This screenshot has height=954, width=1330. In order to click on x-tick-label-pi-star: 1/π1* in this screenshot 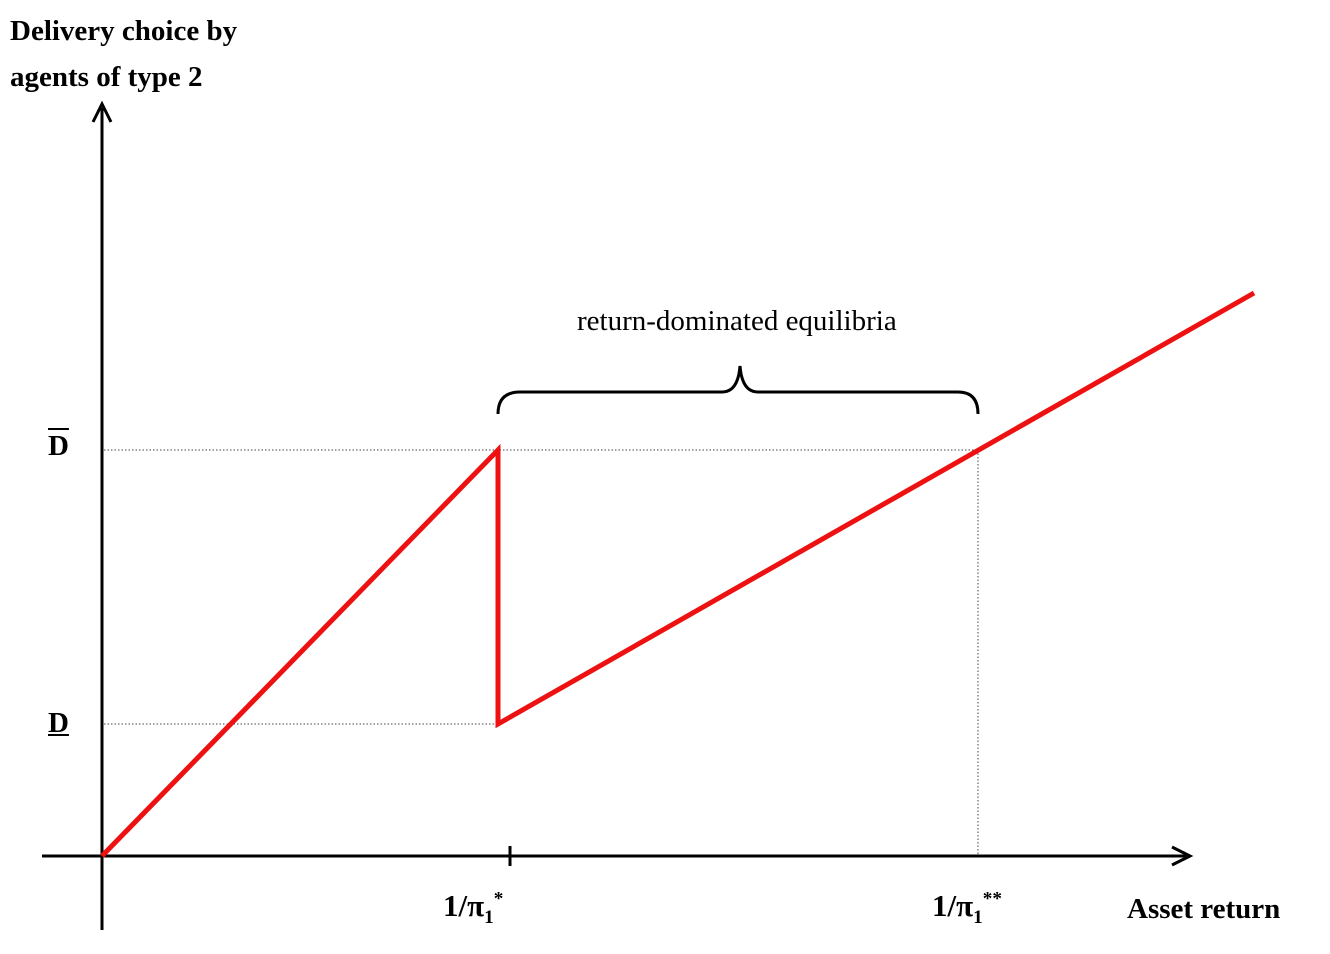, I will do `click(473, 907)`.